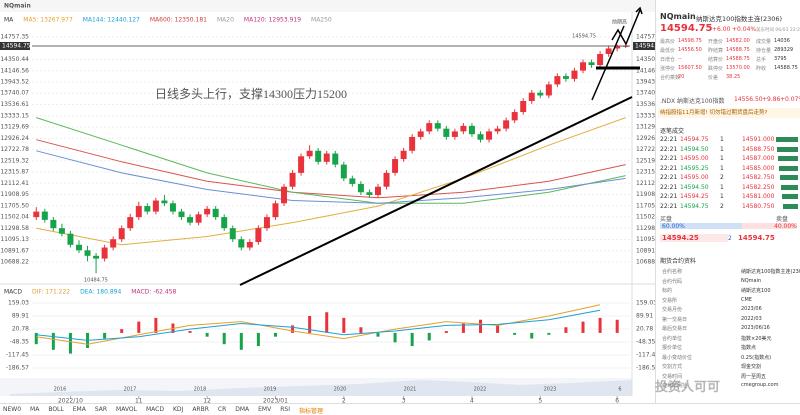 The image size is (800, 415). What do you see at coordinates (285, 409) in the screenshot?
I see `indicator-tab: RSI` at bounding box center [285, 409].